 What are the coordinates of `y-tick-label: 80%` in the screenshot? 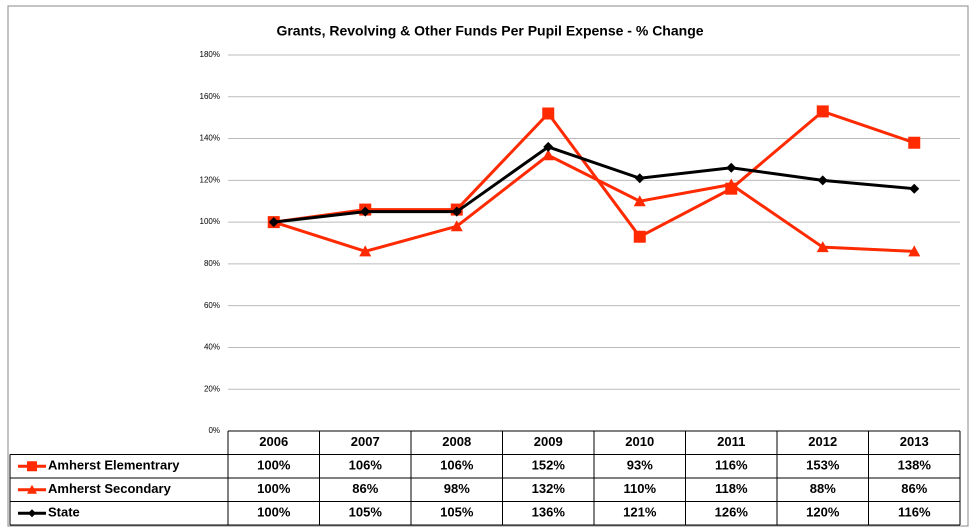 It's located at (212, 263).